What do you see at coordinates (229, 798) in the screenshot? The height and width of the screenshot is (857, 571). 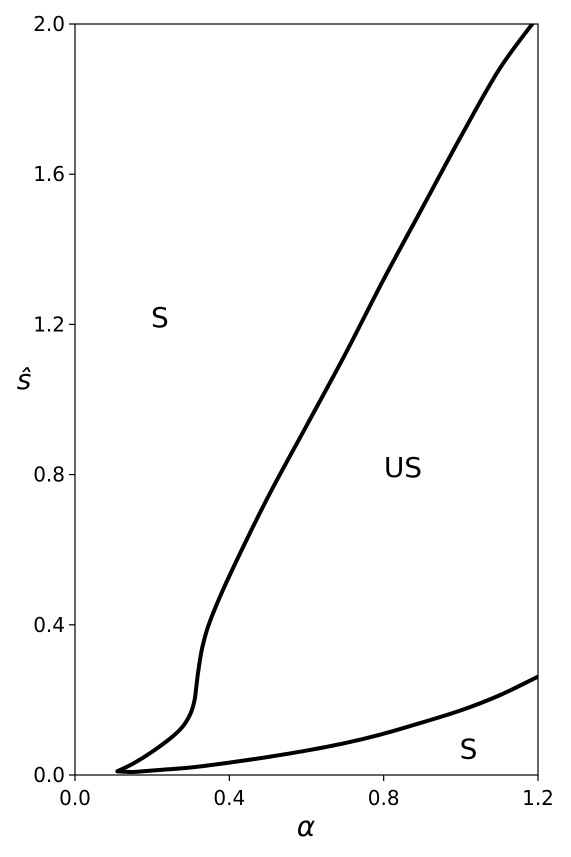 I see `x-tick-label: 0.4` at bounding box center [229, 798].